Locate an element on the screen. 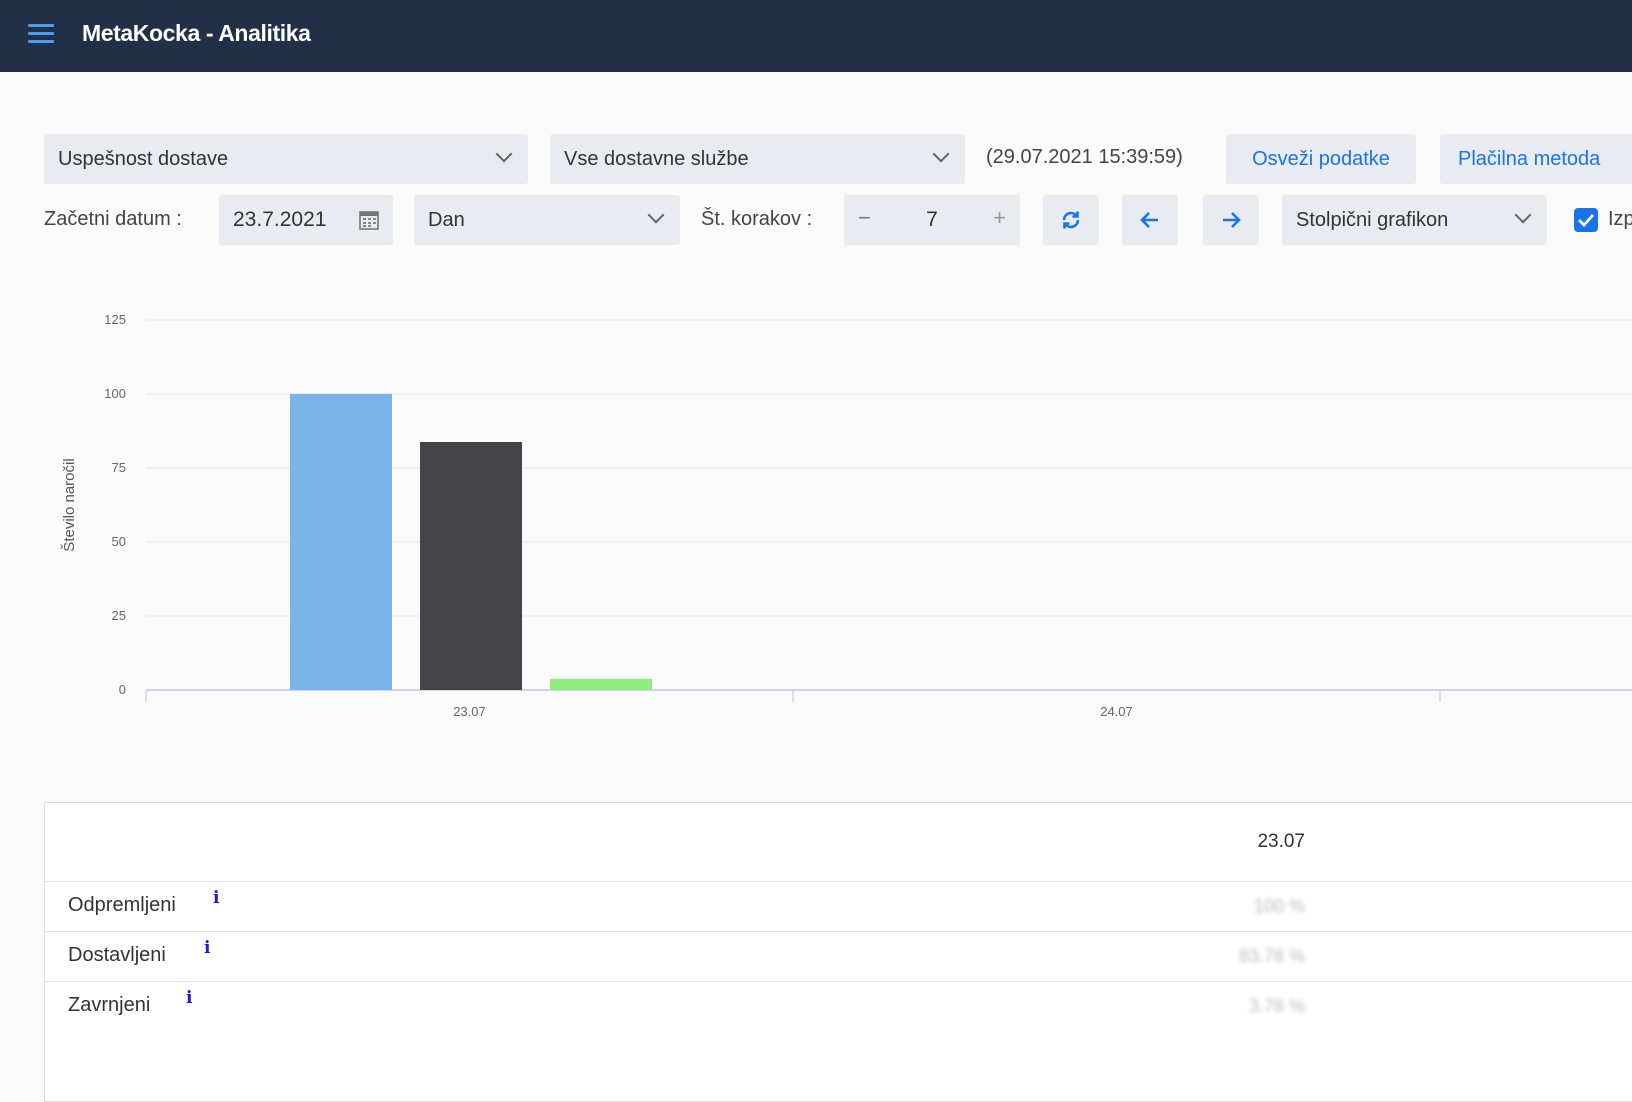 The width and height of the screenshot is (1632, 1102). x-tick-label: 24.07 is located at coordinates (1116, 711).